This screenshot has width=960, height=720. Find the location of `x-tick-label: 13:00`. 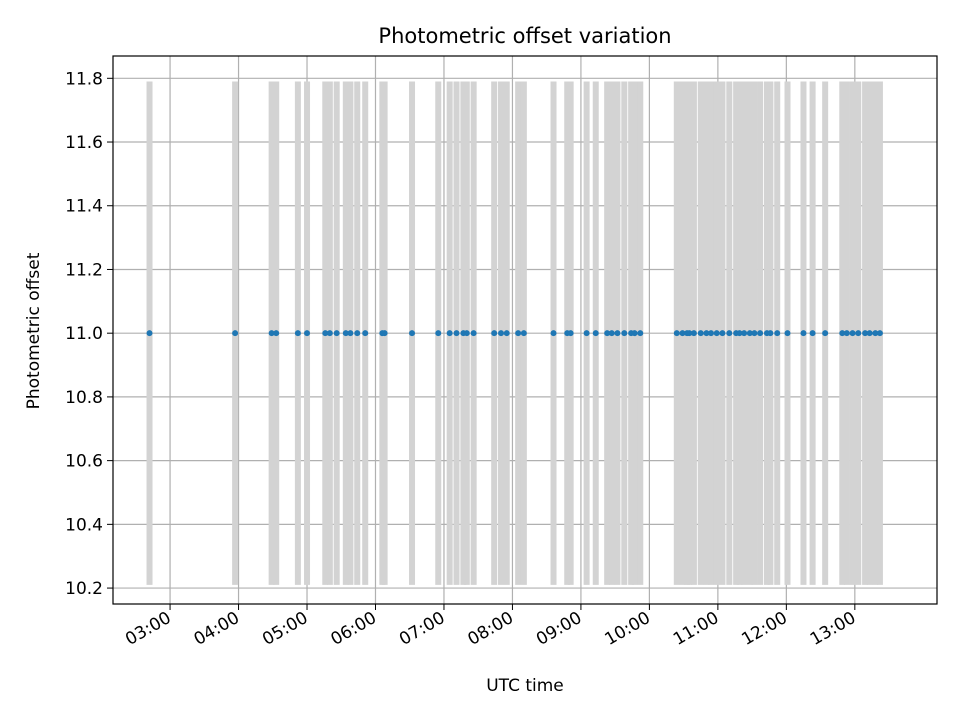

x-tick-label: 13:00 is located at coordinates (833, 629).